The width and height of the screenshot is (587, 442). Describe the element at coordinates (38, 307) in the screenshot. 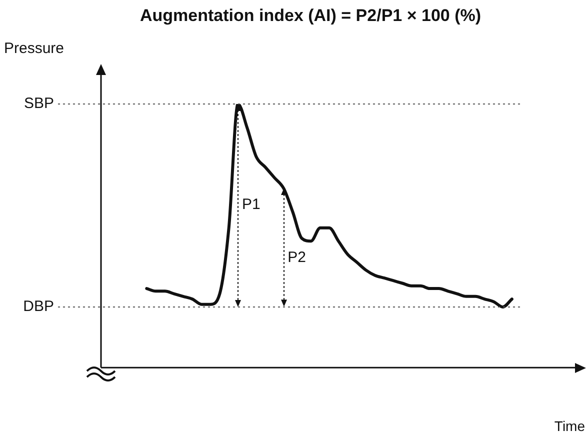

I see `ref-line-label: DBP` at that location.